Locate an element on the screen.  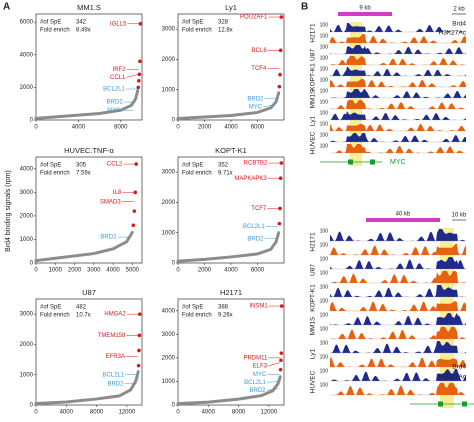
panel-label: A is located at coordinates (6, 7).